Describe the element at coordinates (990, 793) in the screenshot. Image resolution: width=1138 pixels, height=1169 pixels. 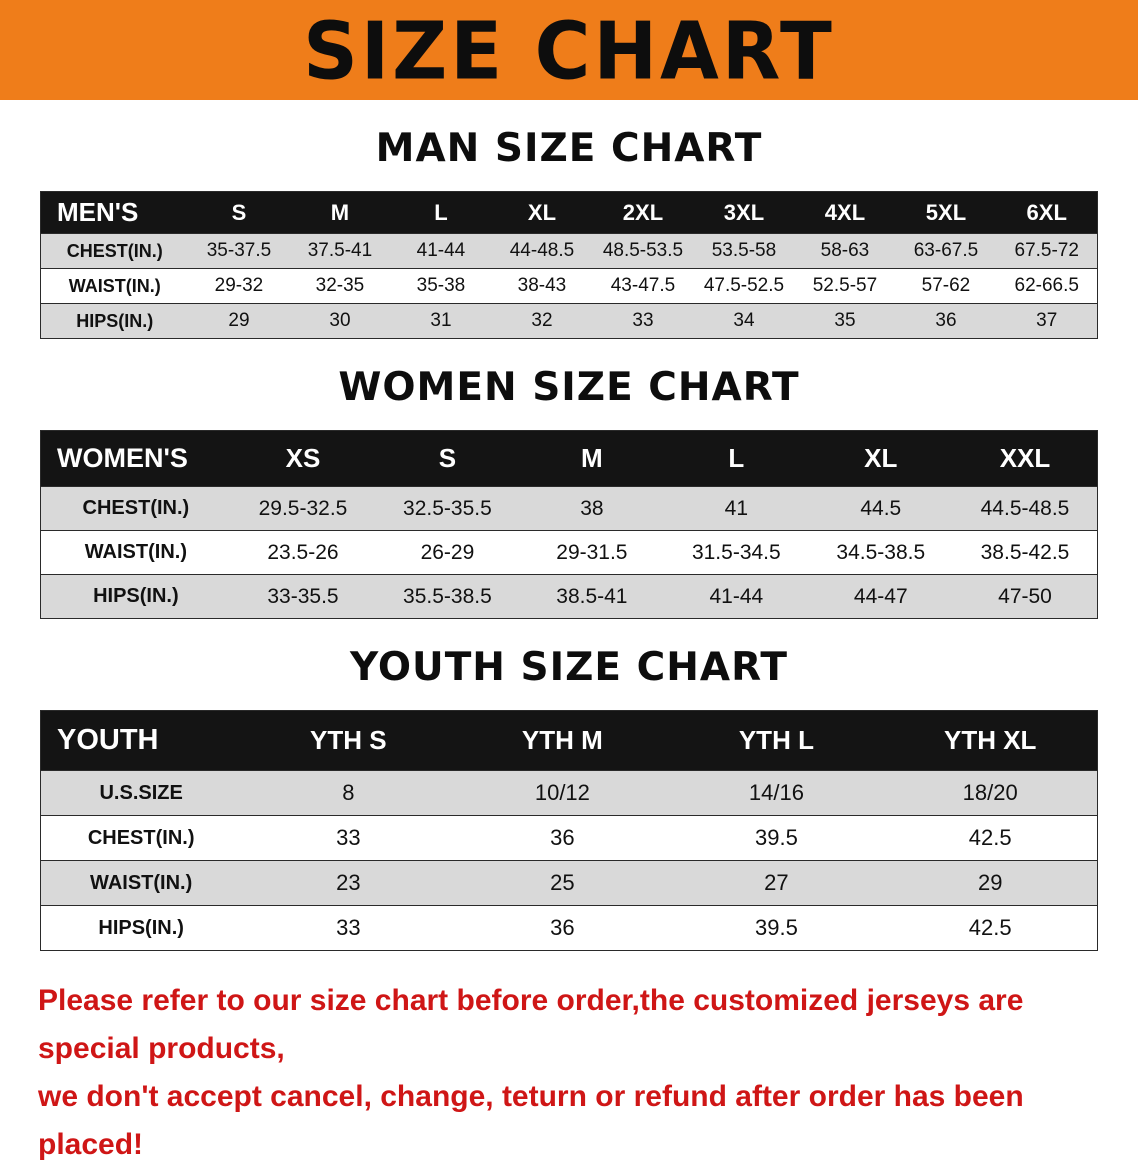
I see `size-value-cell: 18/20` at that location.